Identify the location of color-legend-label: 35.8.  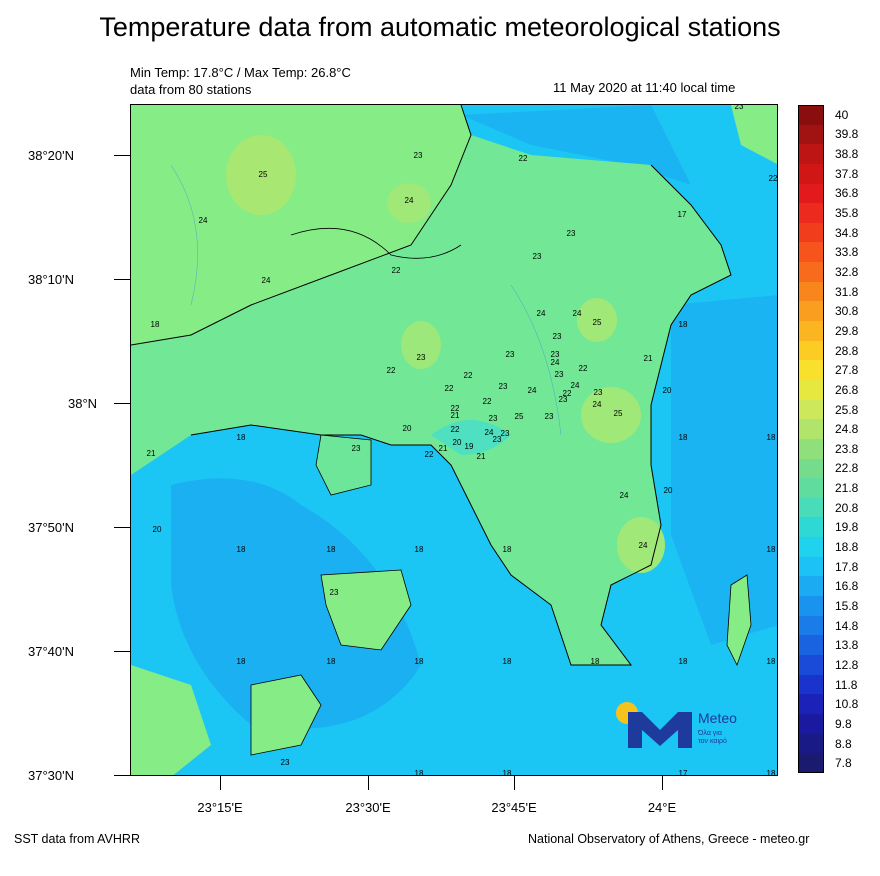
(847, 213).